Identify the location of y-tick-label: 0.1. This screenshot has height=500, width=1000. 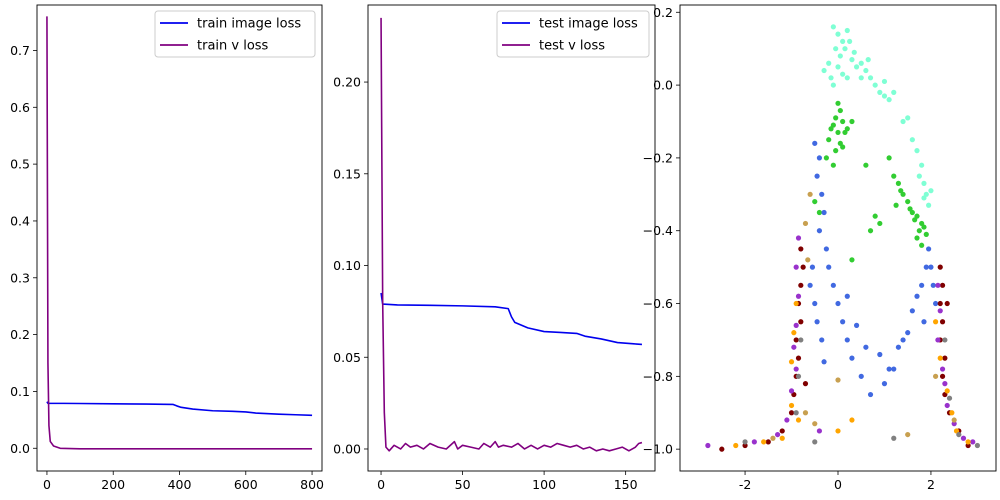
(20, 391).